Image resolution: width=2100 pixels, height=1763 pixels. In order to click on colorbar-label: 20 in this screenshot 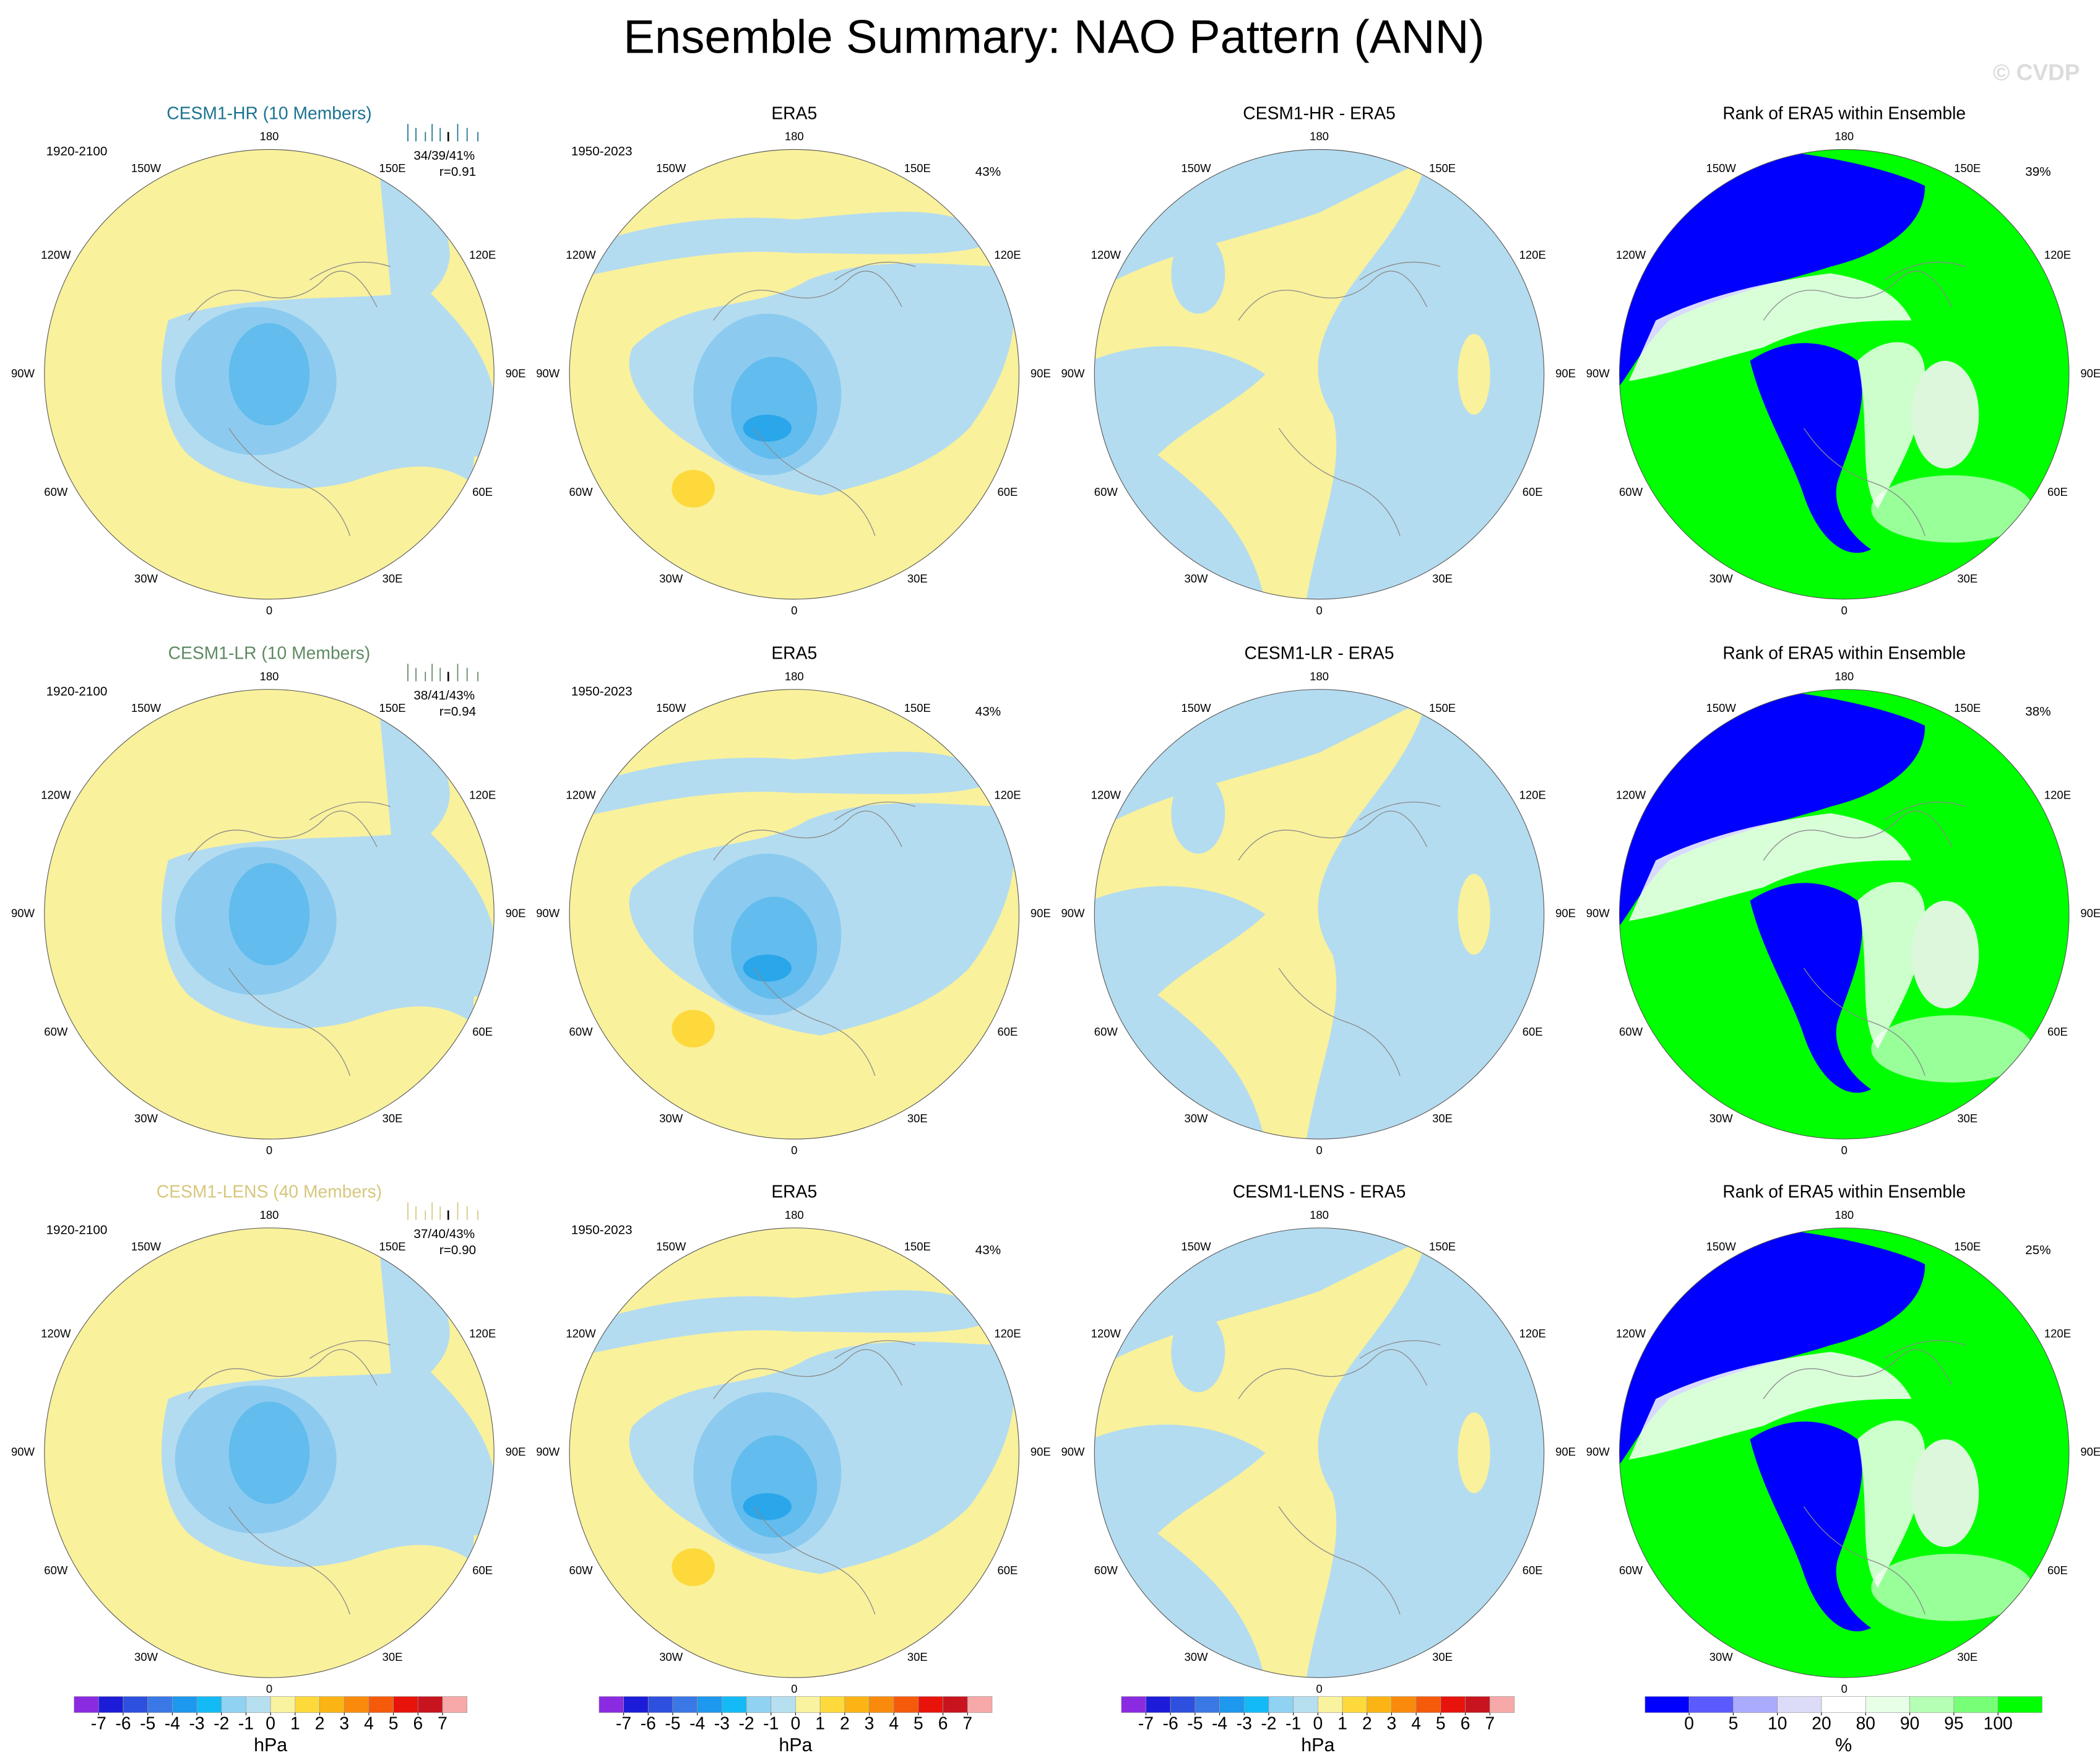, I will do `click(1821, 1723)`.